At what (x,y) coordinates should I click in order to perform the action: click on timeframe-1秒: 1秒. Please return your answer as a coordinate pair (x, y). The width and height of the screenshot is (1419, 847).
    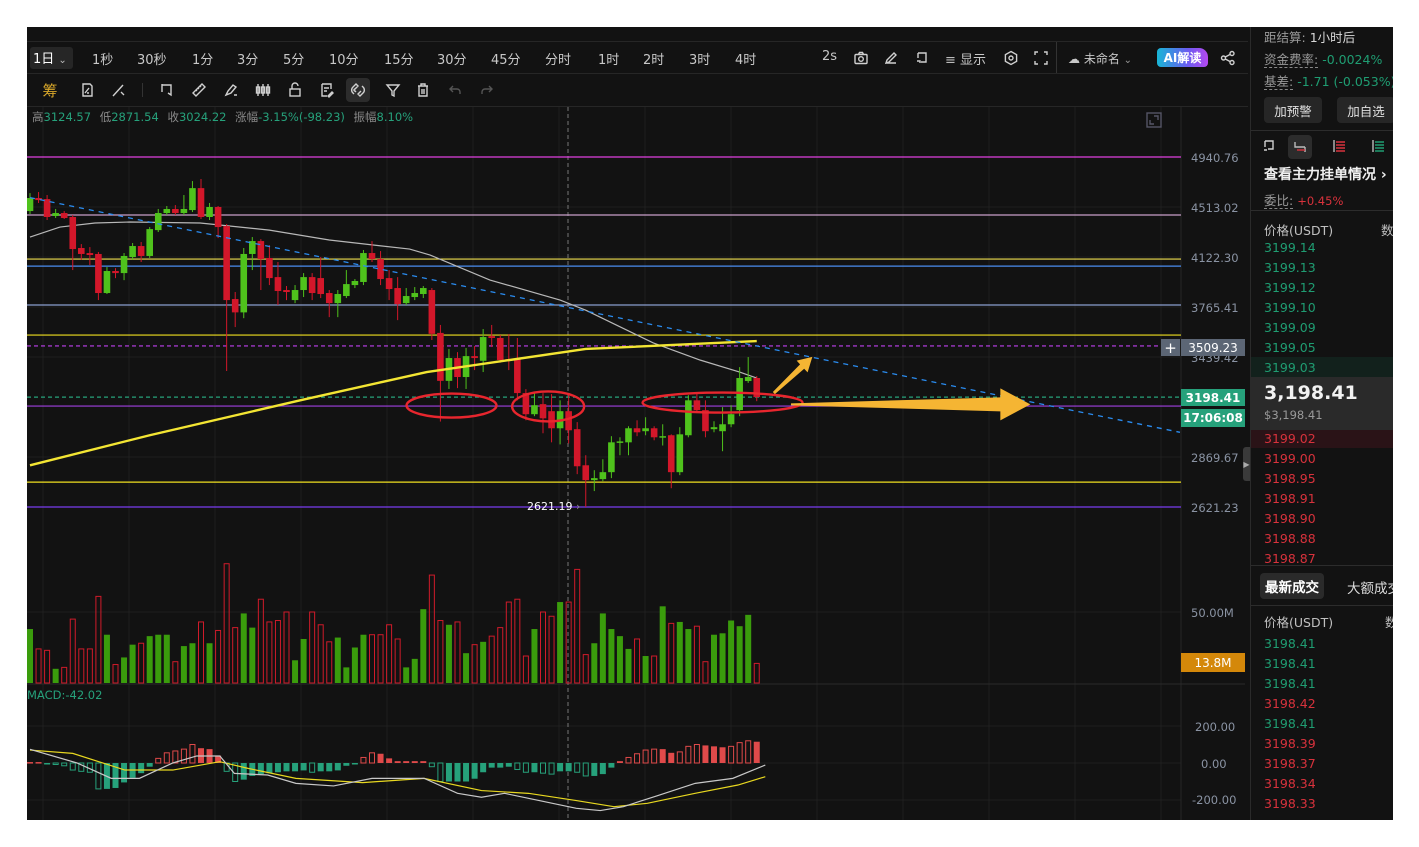
    Looking at the image, I should click on (103, 60).